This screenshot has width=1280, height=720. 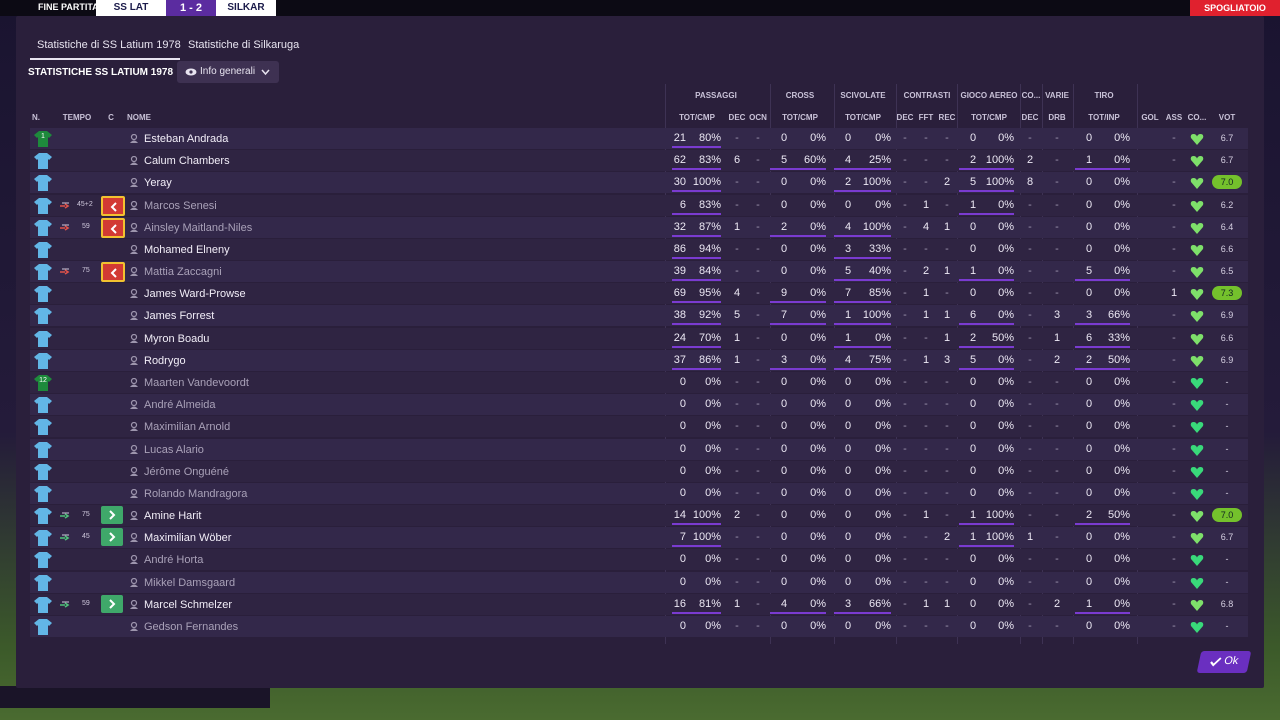 I want to click on player-name: Gedson Fernandes, so click(x=191, y=626).